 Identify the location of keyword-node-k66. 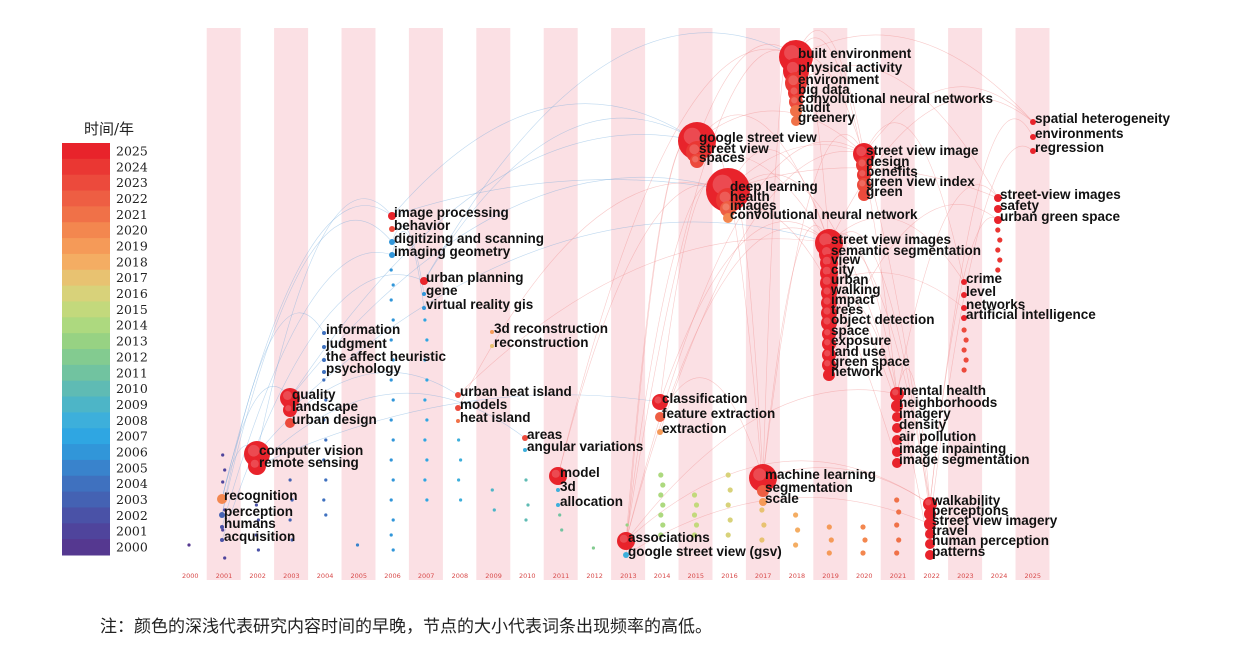
(897, 394).